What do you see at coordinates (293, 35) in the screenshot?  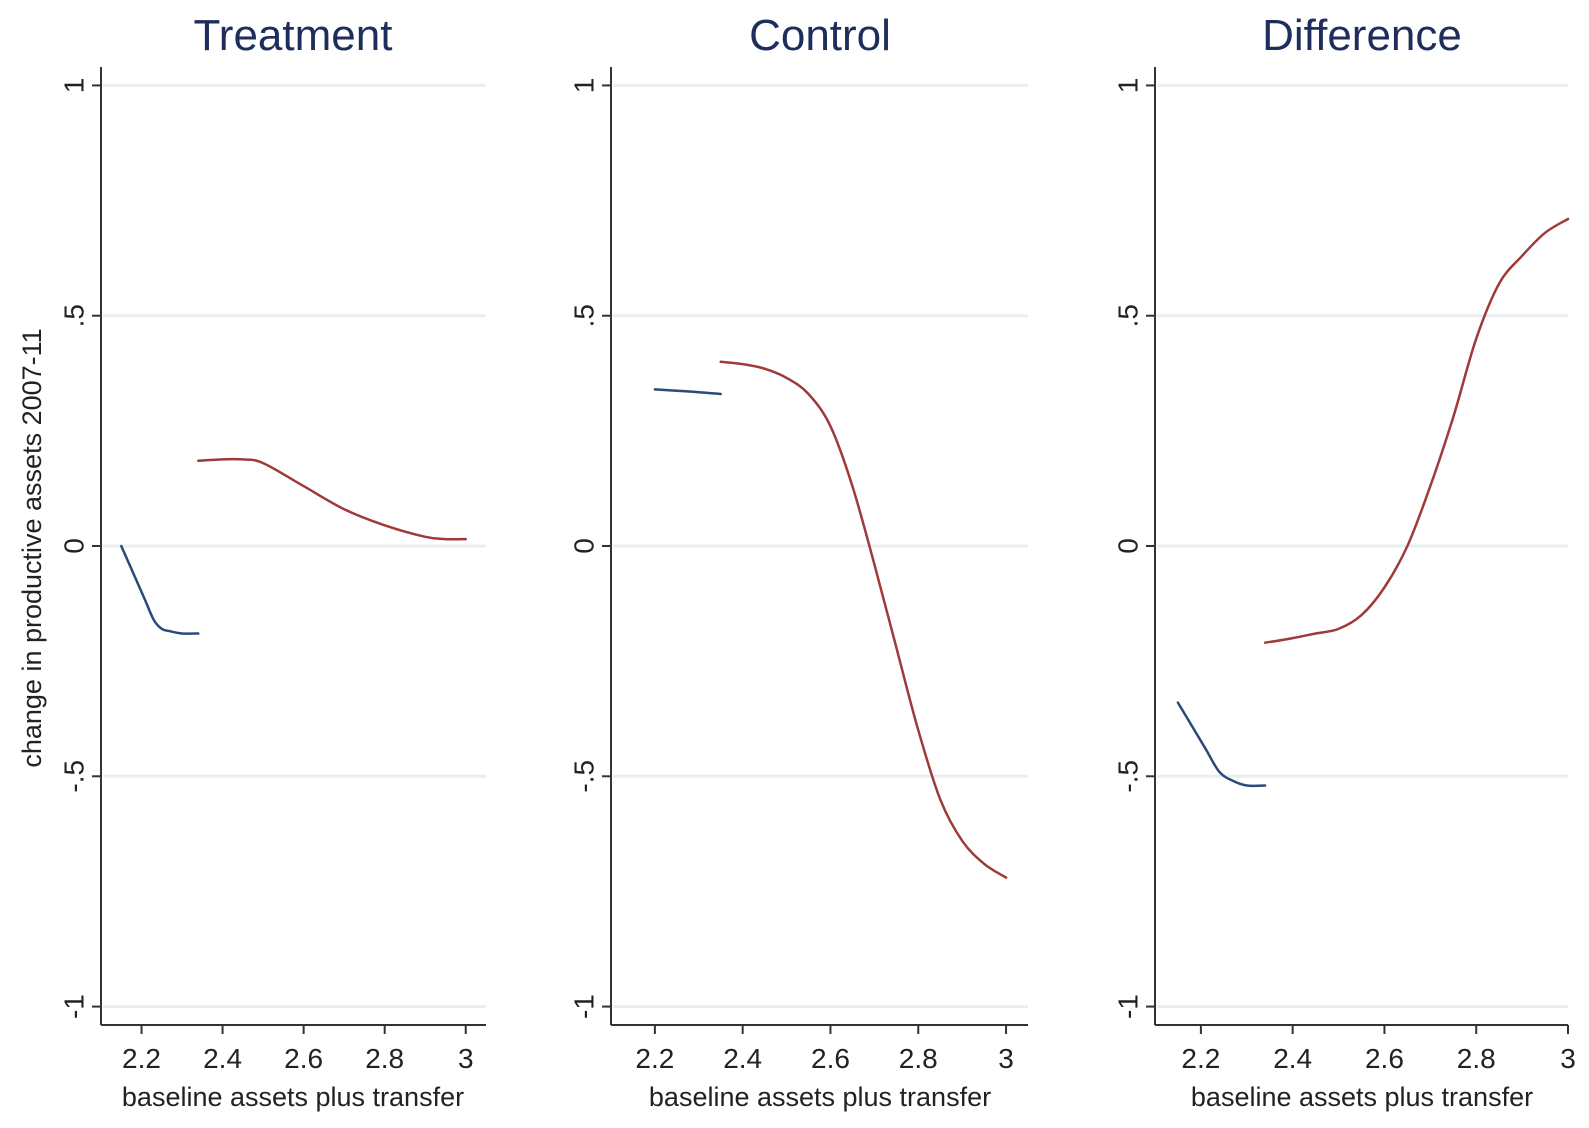 I see `panel-title: Treatment` at bounding box center [293, 35].